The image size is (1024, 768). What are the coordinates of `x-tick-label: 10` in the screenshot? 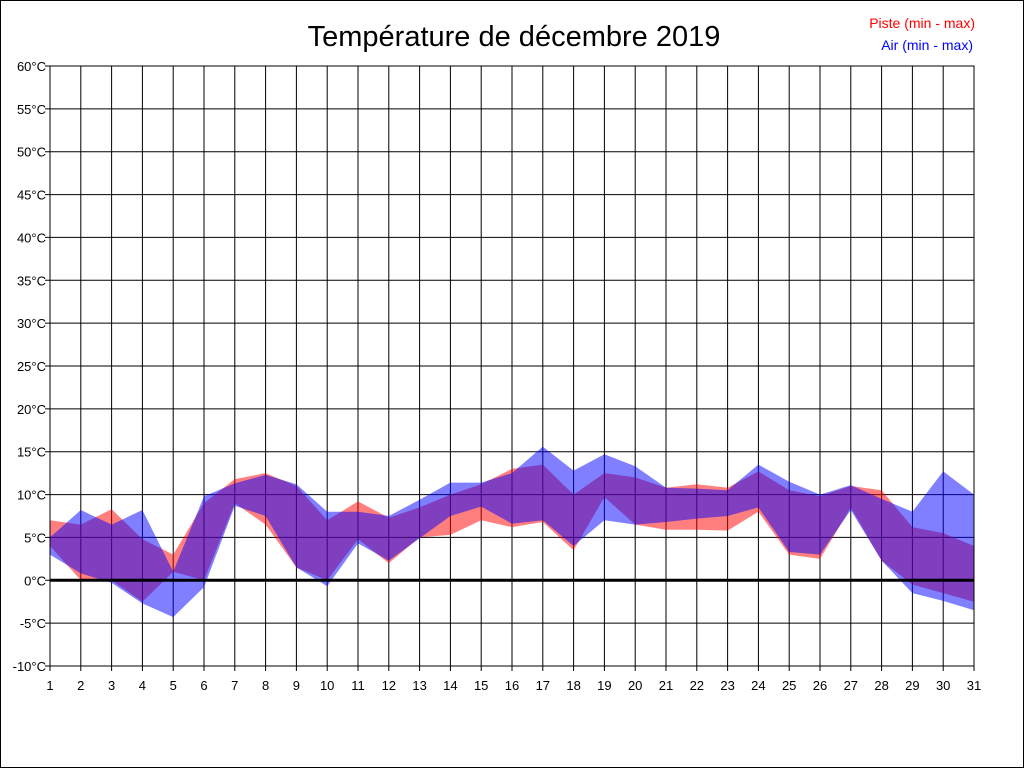 It's located at (327, 685).